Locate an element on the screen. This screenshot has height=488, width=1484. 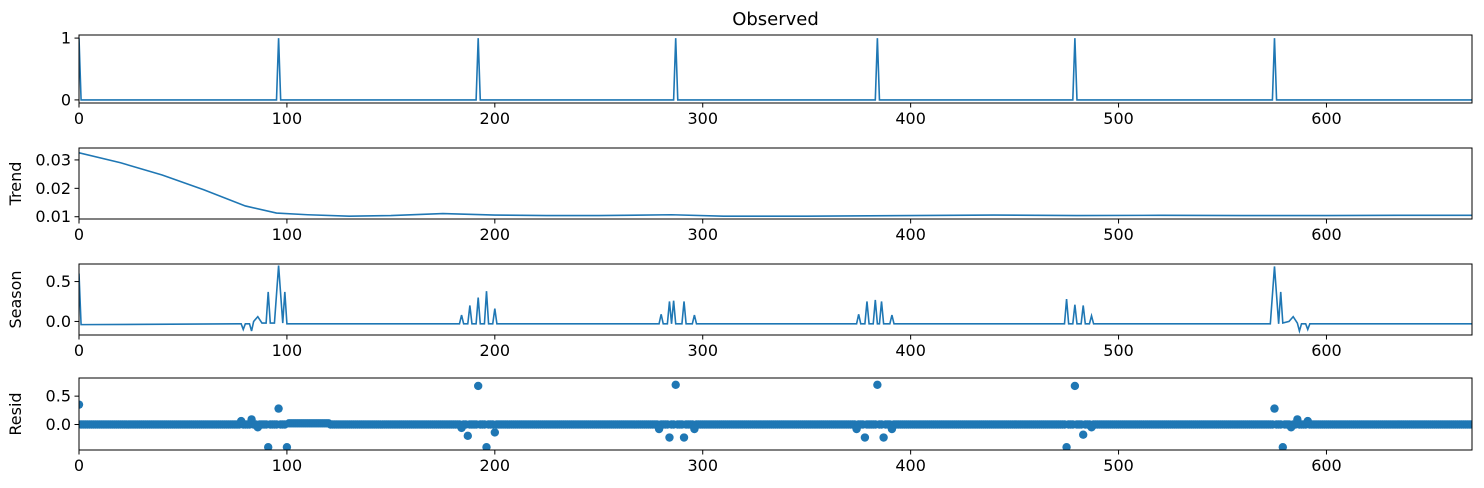
y-tick-label: 0.01 is located at coordinates (53, 216).